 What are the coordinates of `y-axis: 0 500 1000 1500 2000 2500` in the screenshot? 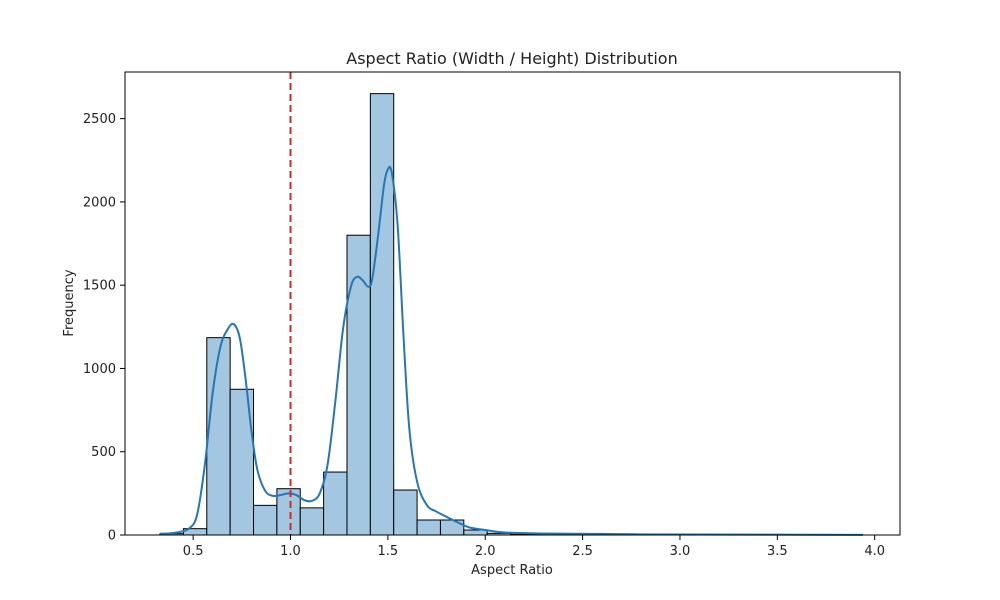 It's located at (104, 328).